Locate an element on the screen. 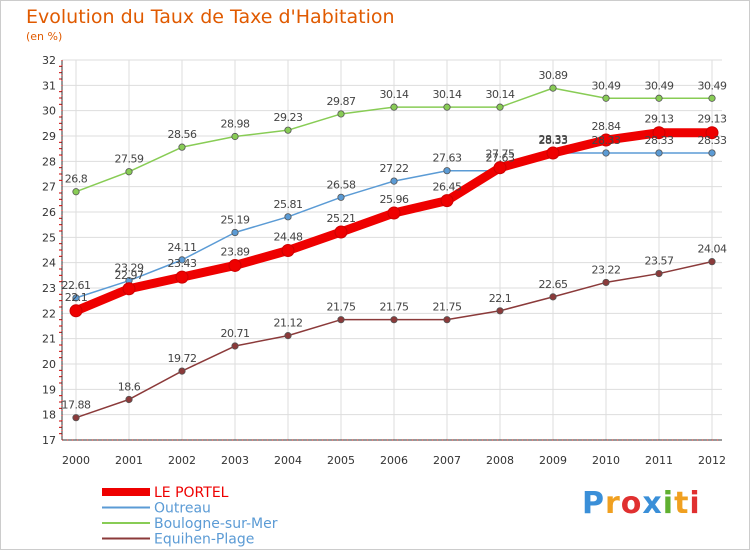 This screenshot has height=550, width=750. x-tick-label: 2002 is located at coordinates (182, 460).